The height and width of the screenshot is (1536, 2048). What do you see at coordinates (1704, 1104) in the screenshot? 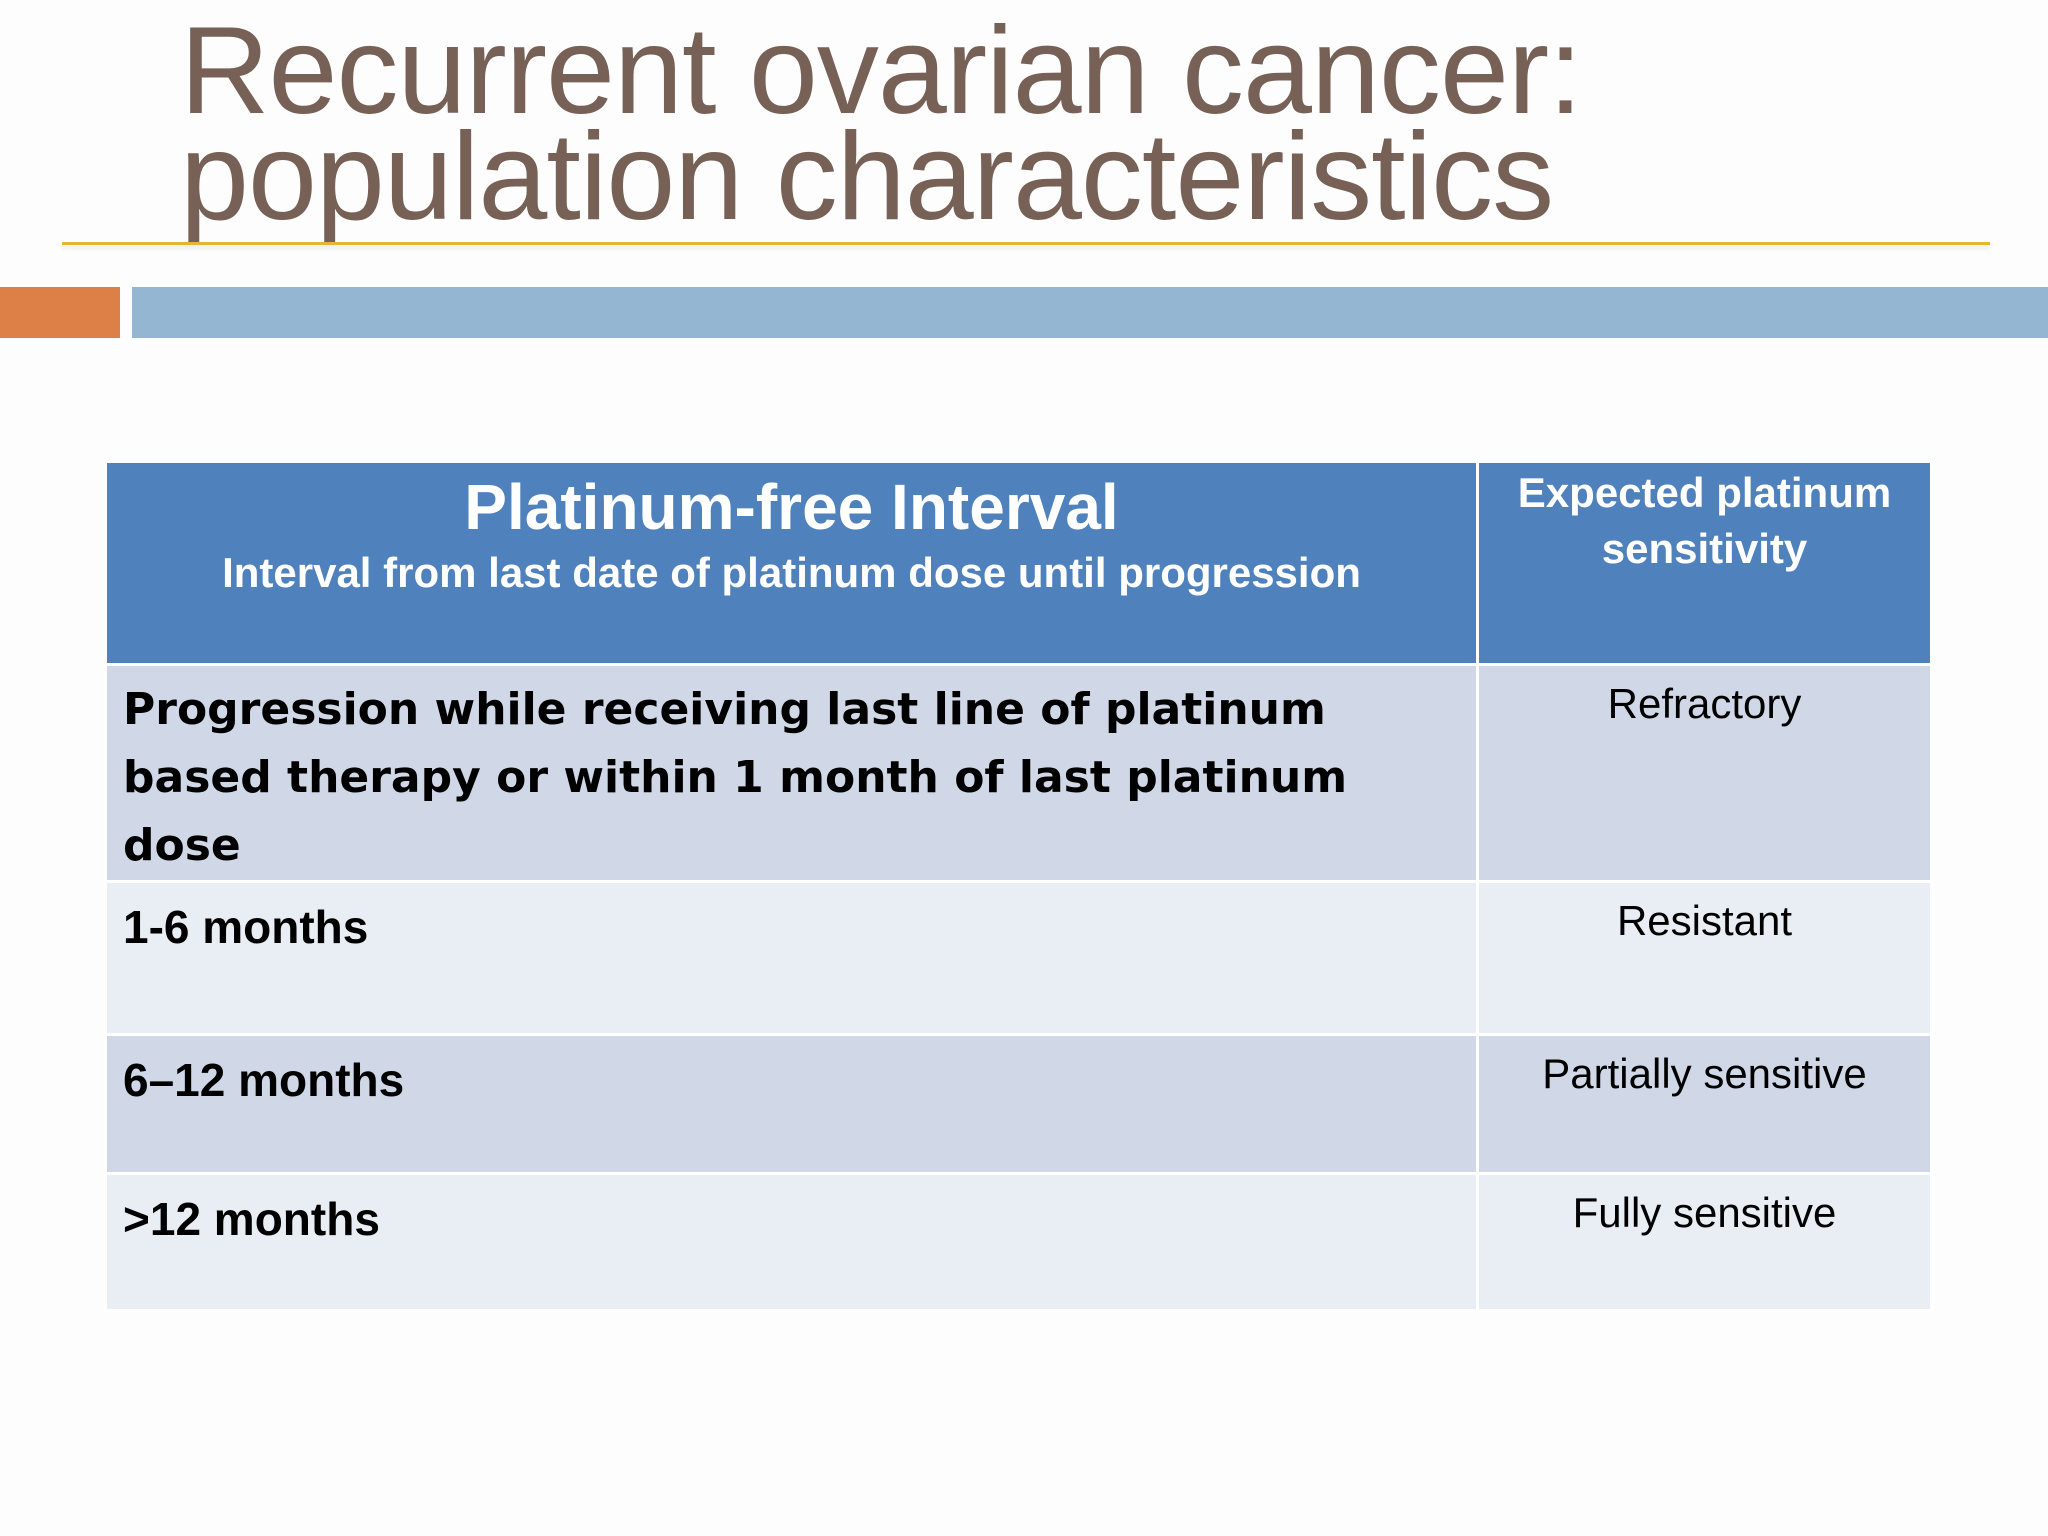
I see `sensitivity-cell: Partially sensitive` at bounding box center [1704, 1104].